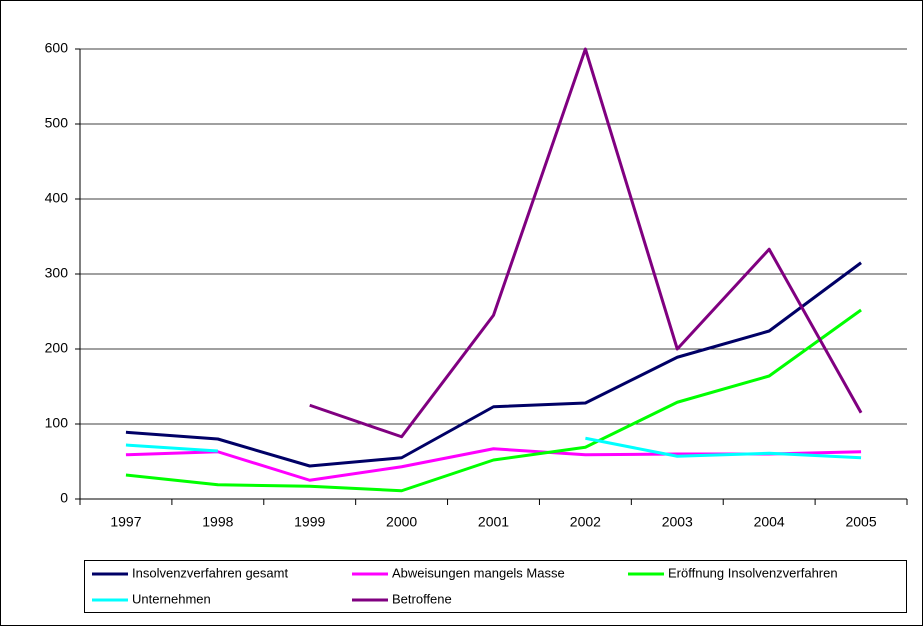 Image resolution: width=923 pixels, height=626 pixels. What do you see at coordinates (493, 522) in the screenshot?
I see `x-tick-label: 2001` at bounding box center [493, 522].